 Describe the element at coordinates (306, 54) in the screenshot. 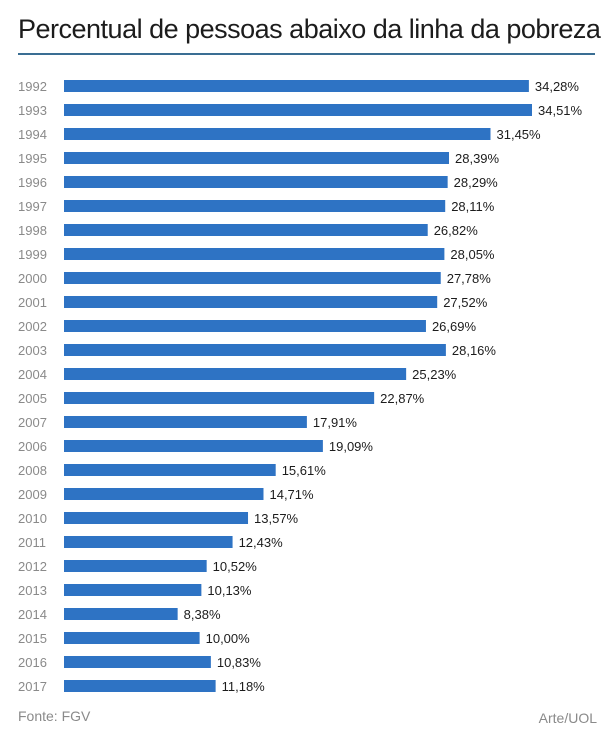

I see `title-rule` at that location.